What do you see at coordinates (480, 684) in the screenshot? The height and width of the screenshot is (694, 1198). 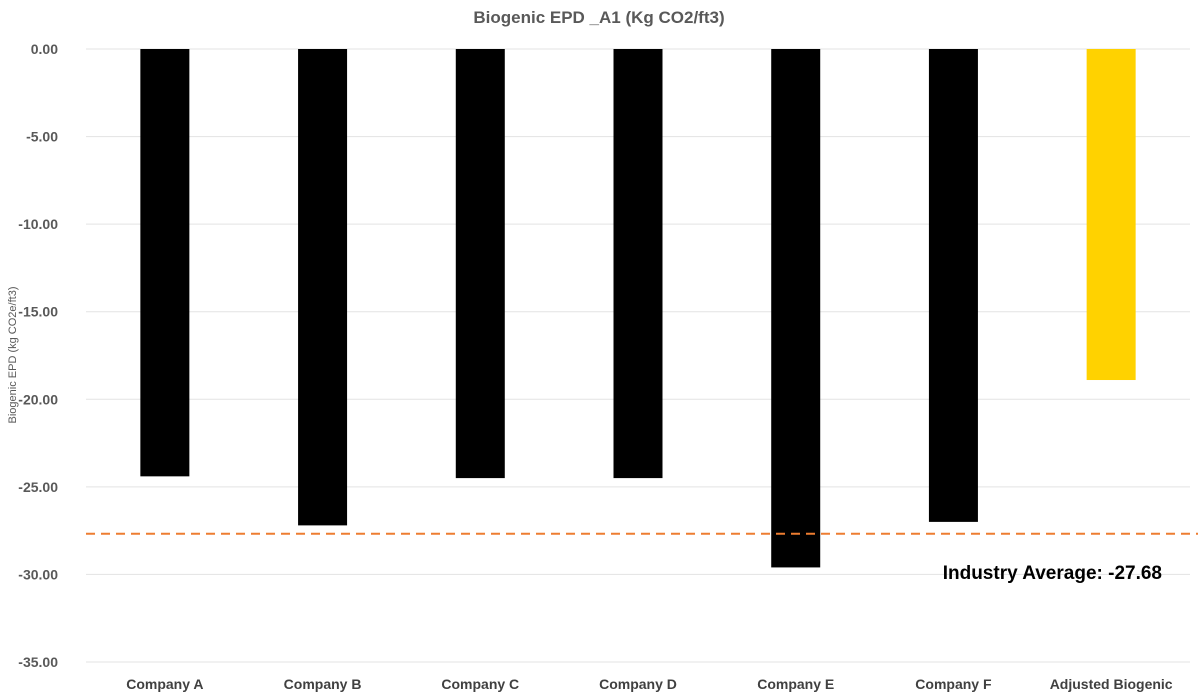 I see `x-tick-label: Company C` at bounding box center [480, 684].